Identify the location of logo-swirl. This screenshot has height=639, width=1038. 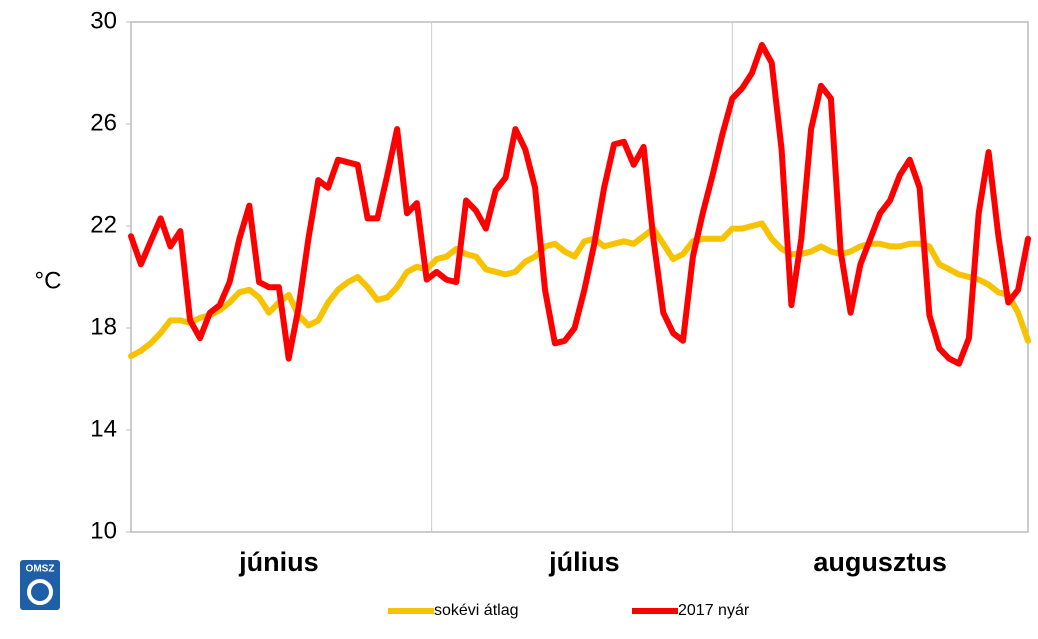
(40, 592).